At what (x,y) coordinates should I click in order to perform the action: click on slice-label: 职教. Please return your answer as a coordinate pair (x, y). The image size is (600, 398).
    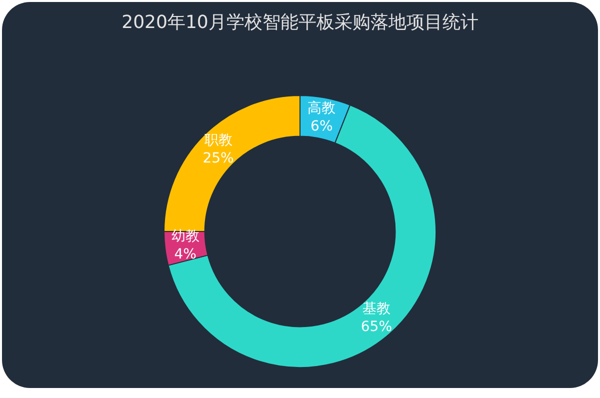
    Looking at the image, I should click on (218, 140).